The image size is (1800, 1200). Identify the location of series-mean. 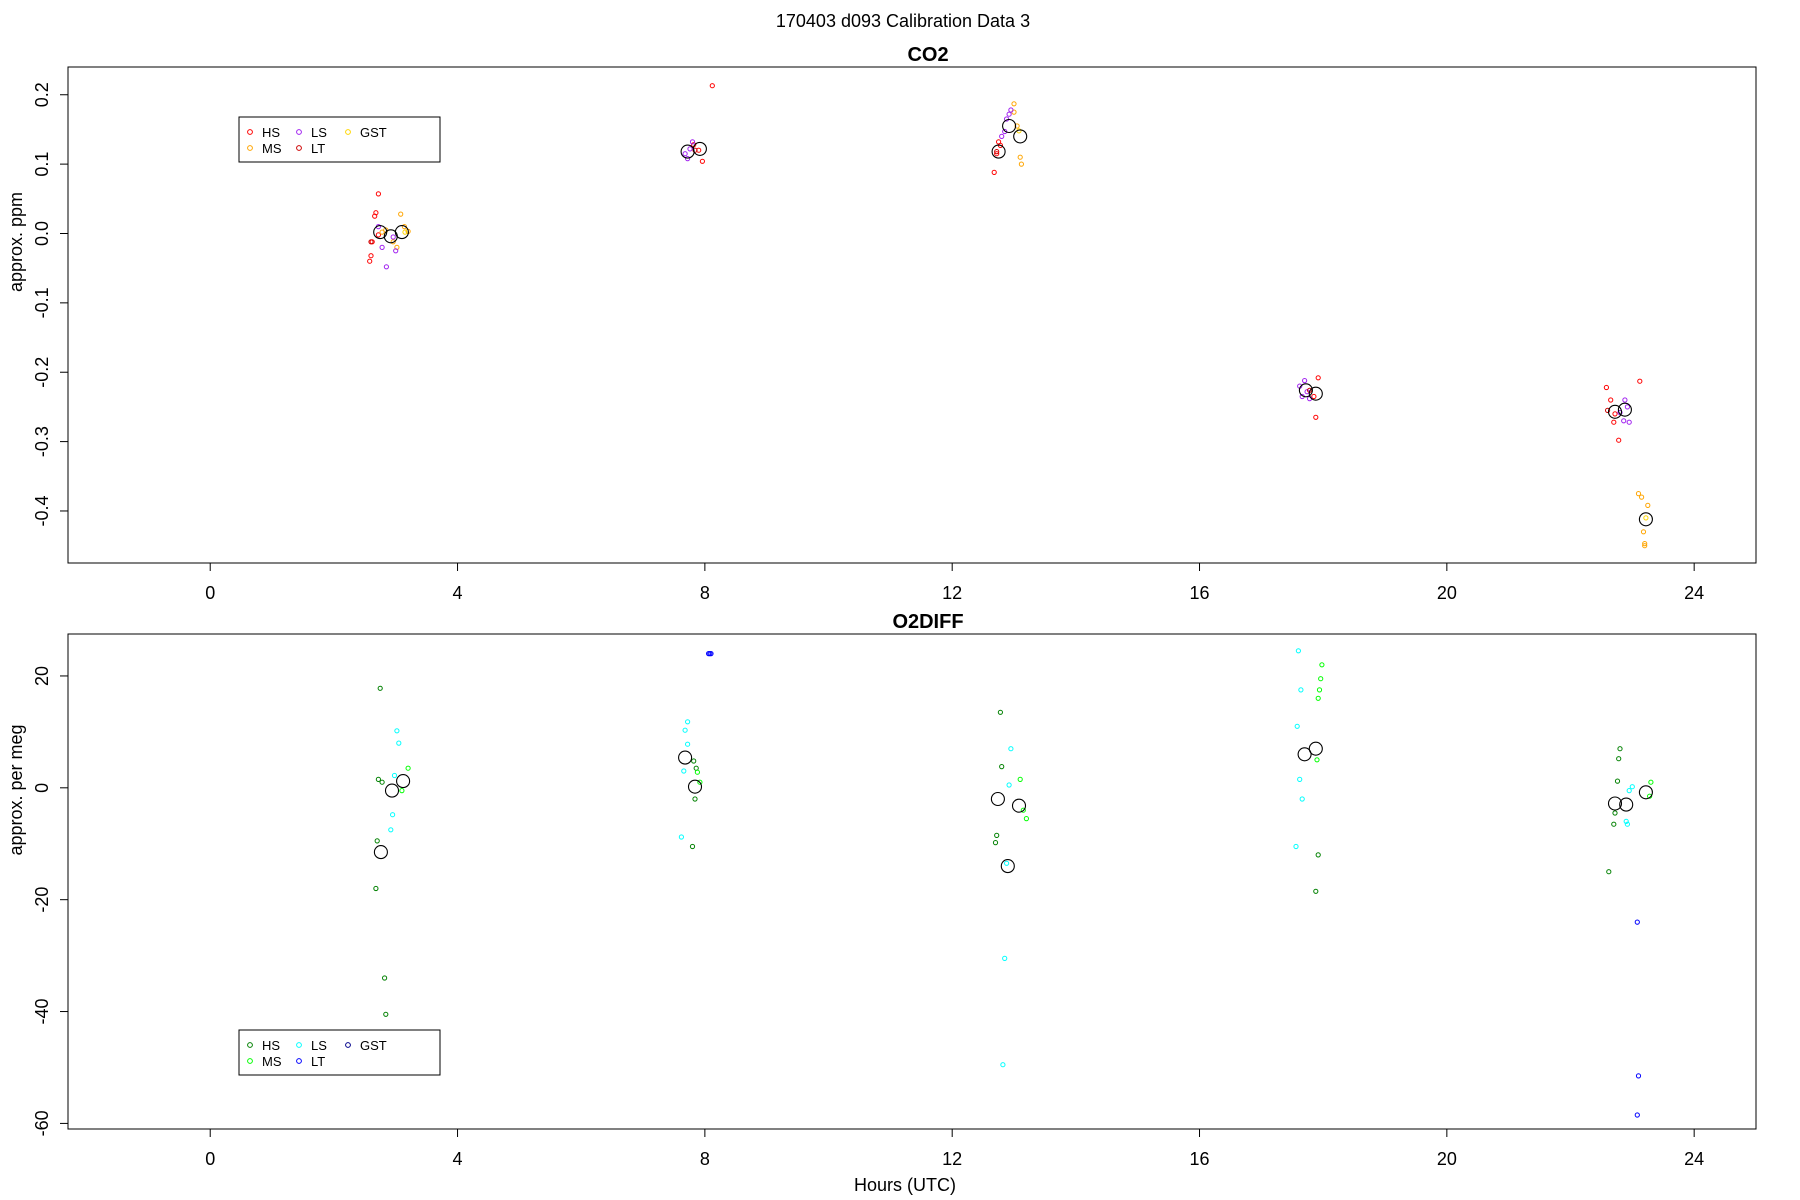
(1013, 807).